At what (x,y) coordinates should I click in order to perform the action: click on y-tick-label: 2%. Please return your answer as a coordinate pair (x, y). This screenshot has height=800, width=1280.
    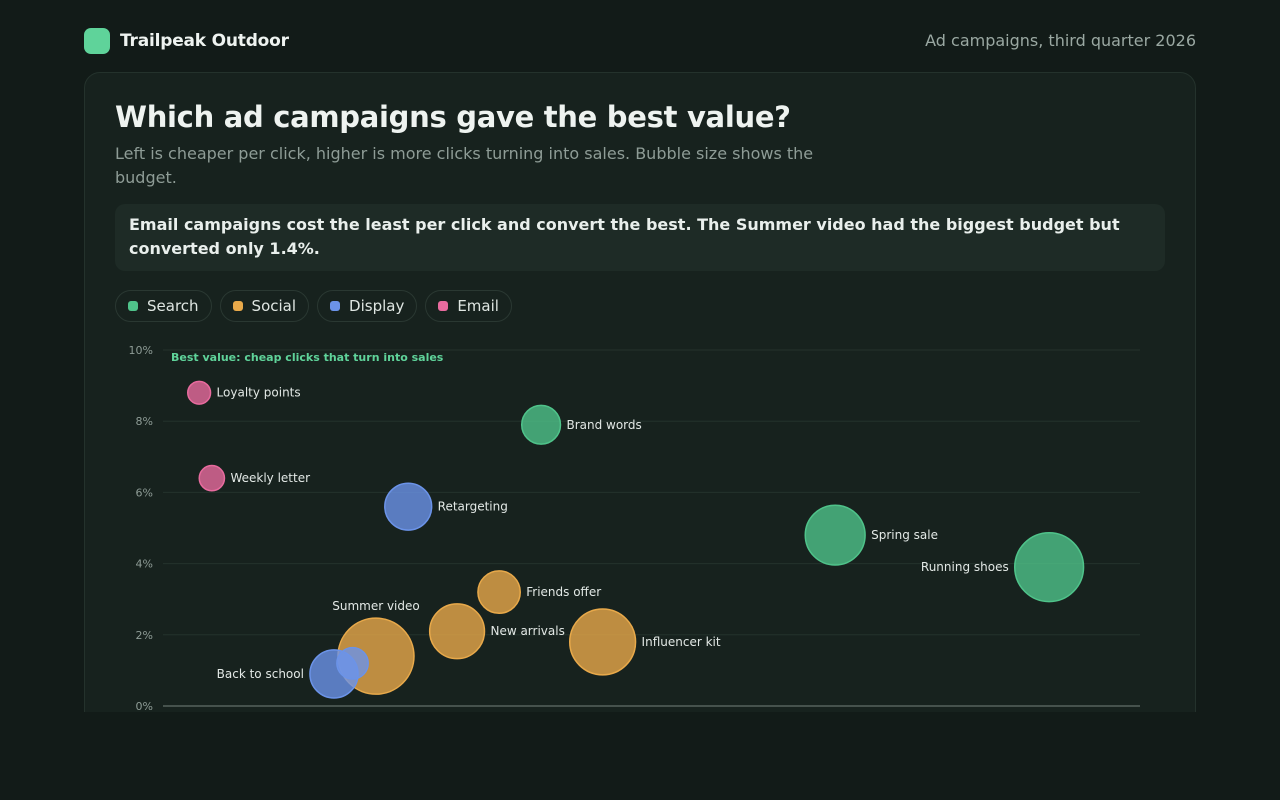
    Looking at the image, I should click on (144, 635).